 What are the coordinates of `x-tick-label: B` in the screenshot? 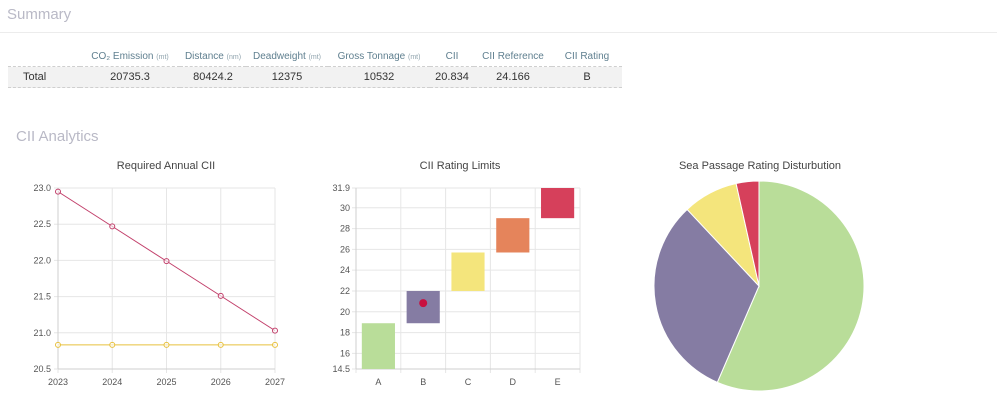 It's located at (423, 382).